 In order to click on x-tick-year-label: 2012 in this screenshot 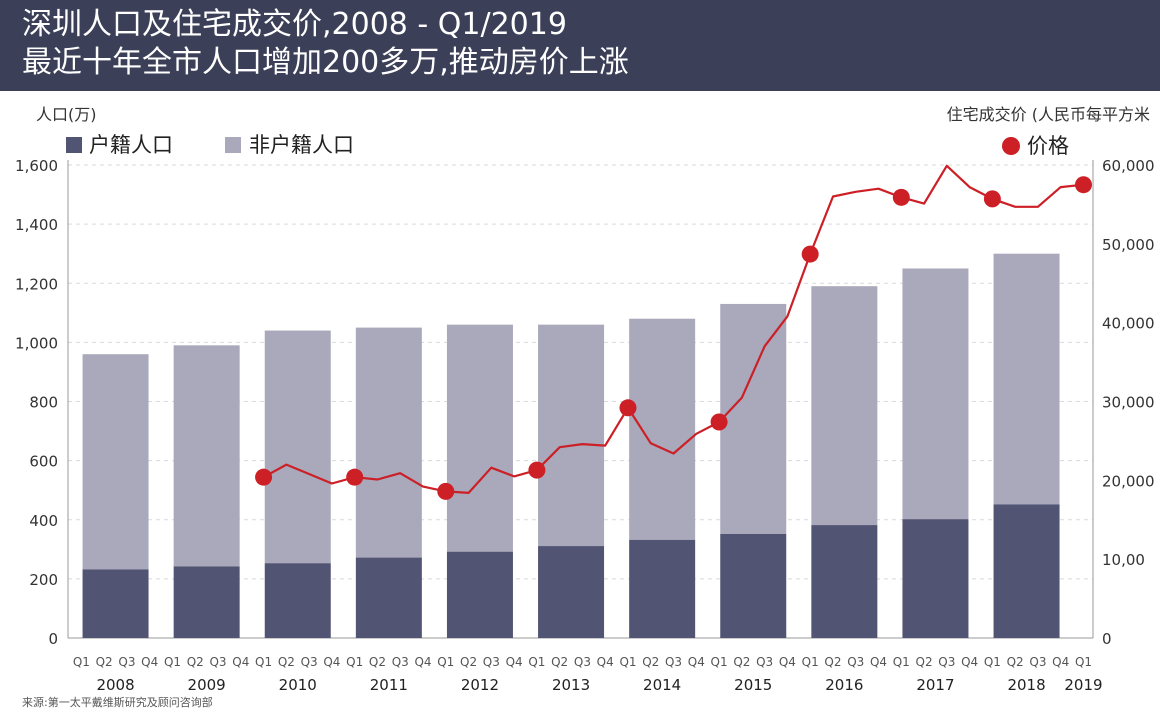, I will do `click(480, 685)`.